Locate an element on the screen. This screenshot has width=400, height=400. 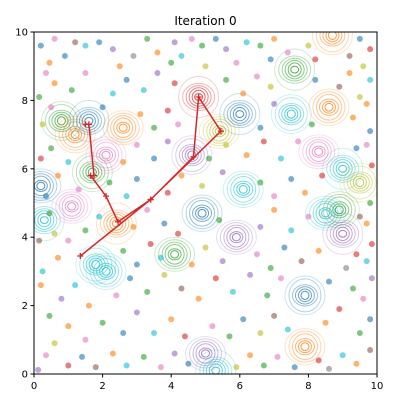
y-tick-label: 4 is located at coordinates (25, 238).